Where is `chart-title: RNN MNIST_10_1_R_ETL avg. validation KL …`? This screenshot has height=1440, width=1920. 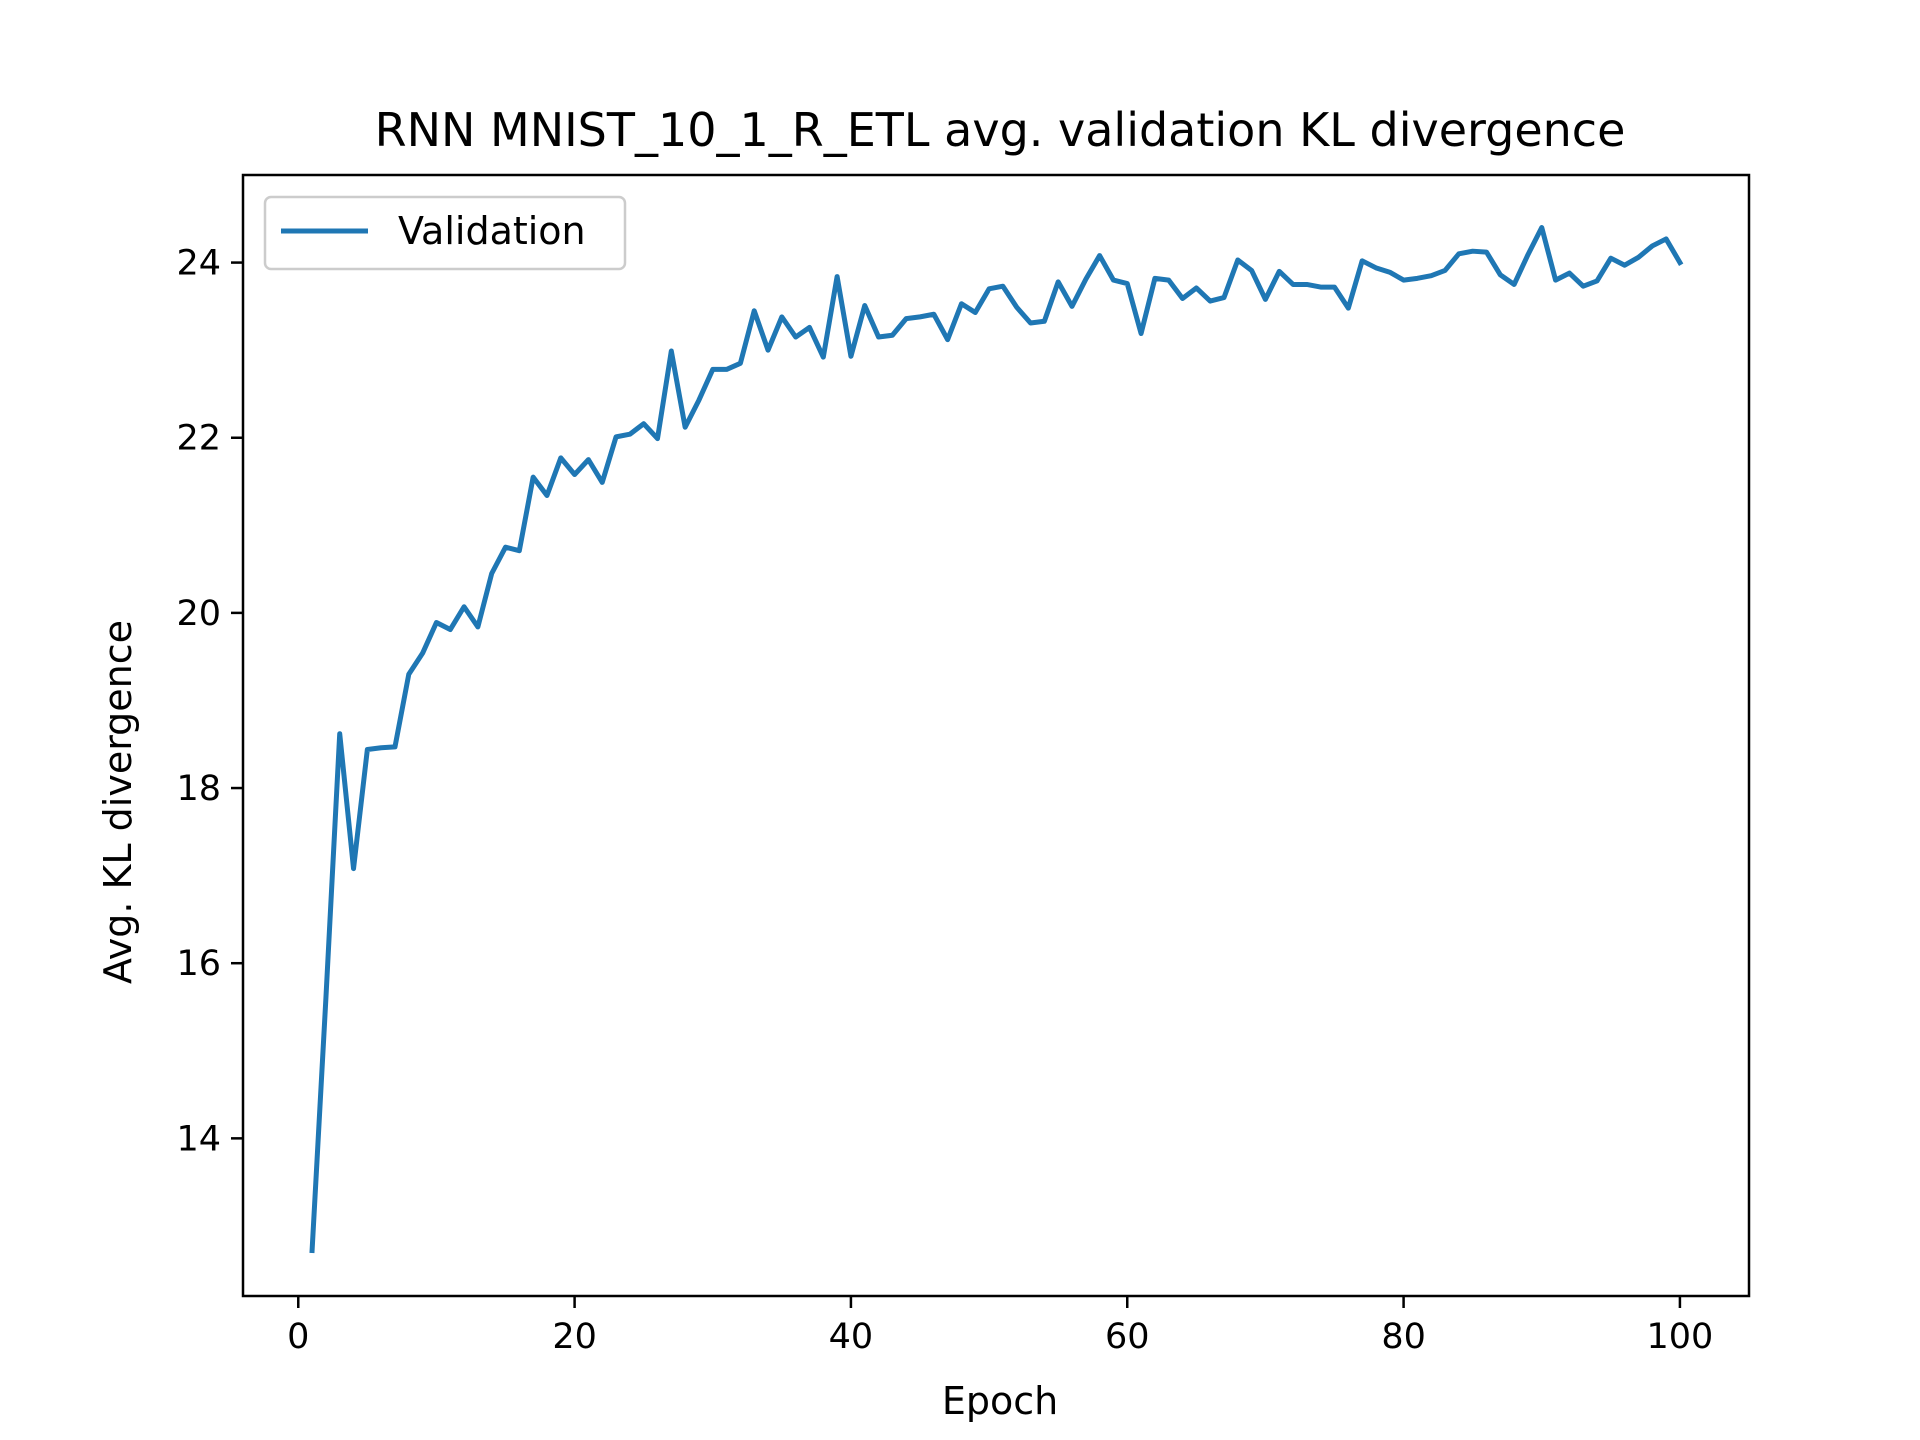 chart-title: RNN MNIST_10_1_R_ETL avg. validation KL … is located at coordinates (1000, 130).